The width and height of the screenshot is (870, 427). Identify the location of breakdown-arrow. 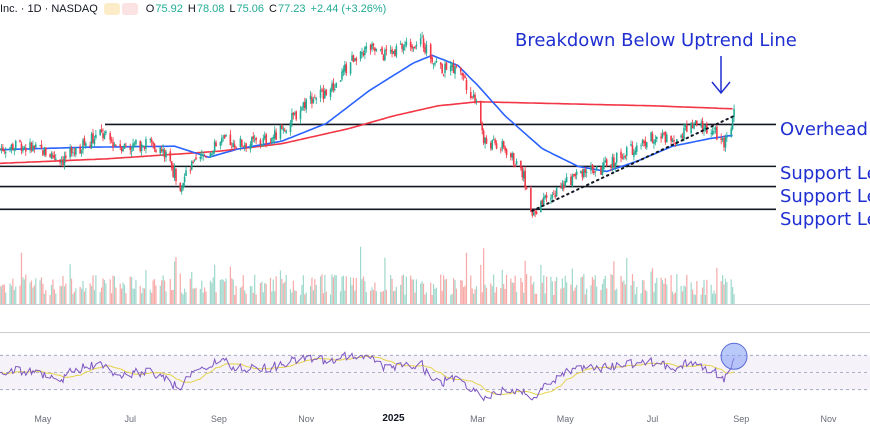
(721, 75).